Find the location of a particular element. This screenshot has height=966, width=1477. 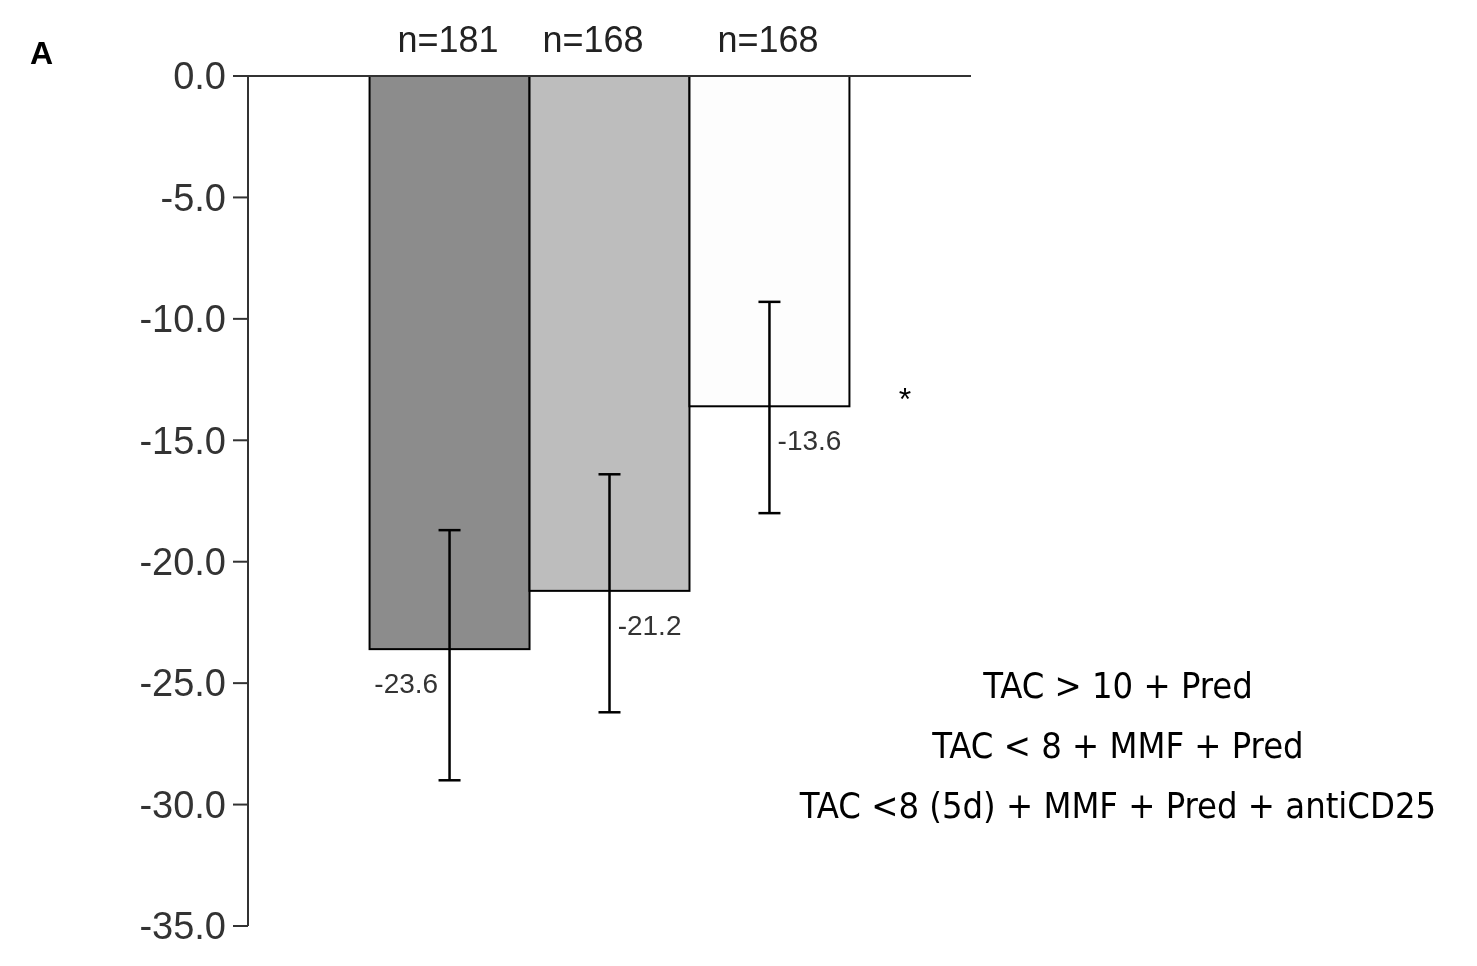

y-tick-label: -15.0 is located at coordinates (182, 440).